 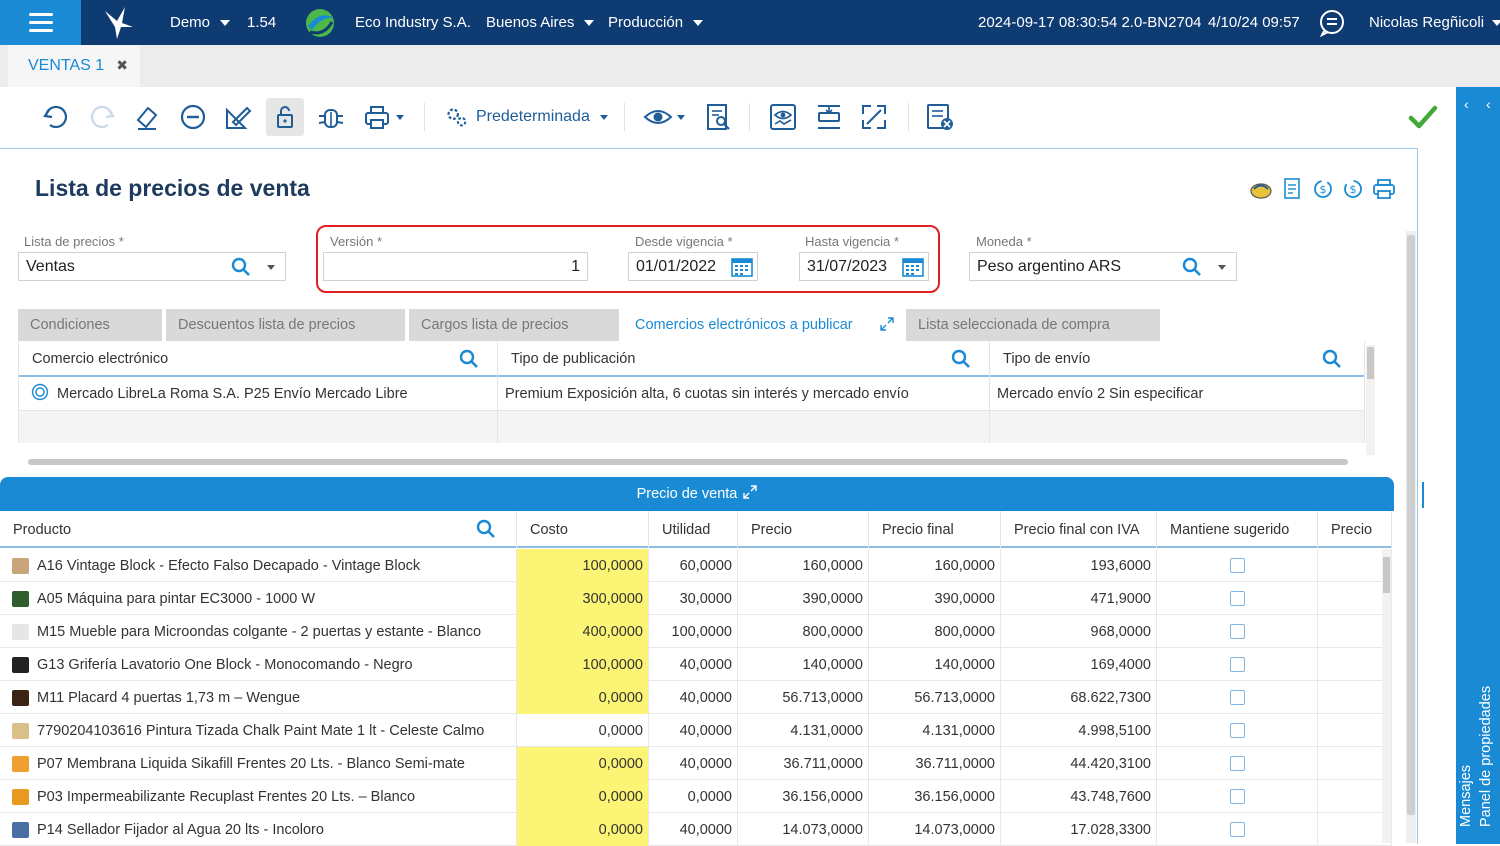 I want to click on layout-selector: Predeterminada, so click(x=527, y=117).